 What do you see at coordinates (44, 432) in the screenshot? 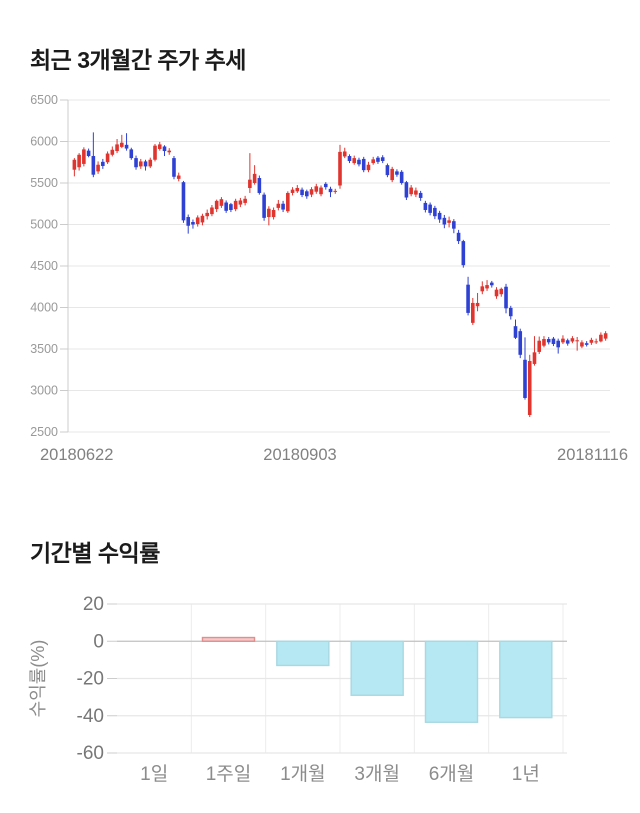
I see `y-tick-label: 2500` at bounding box center [44, 432].